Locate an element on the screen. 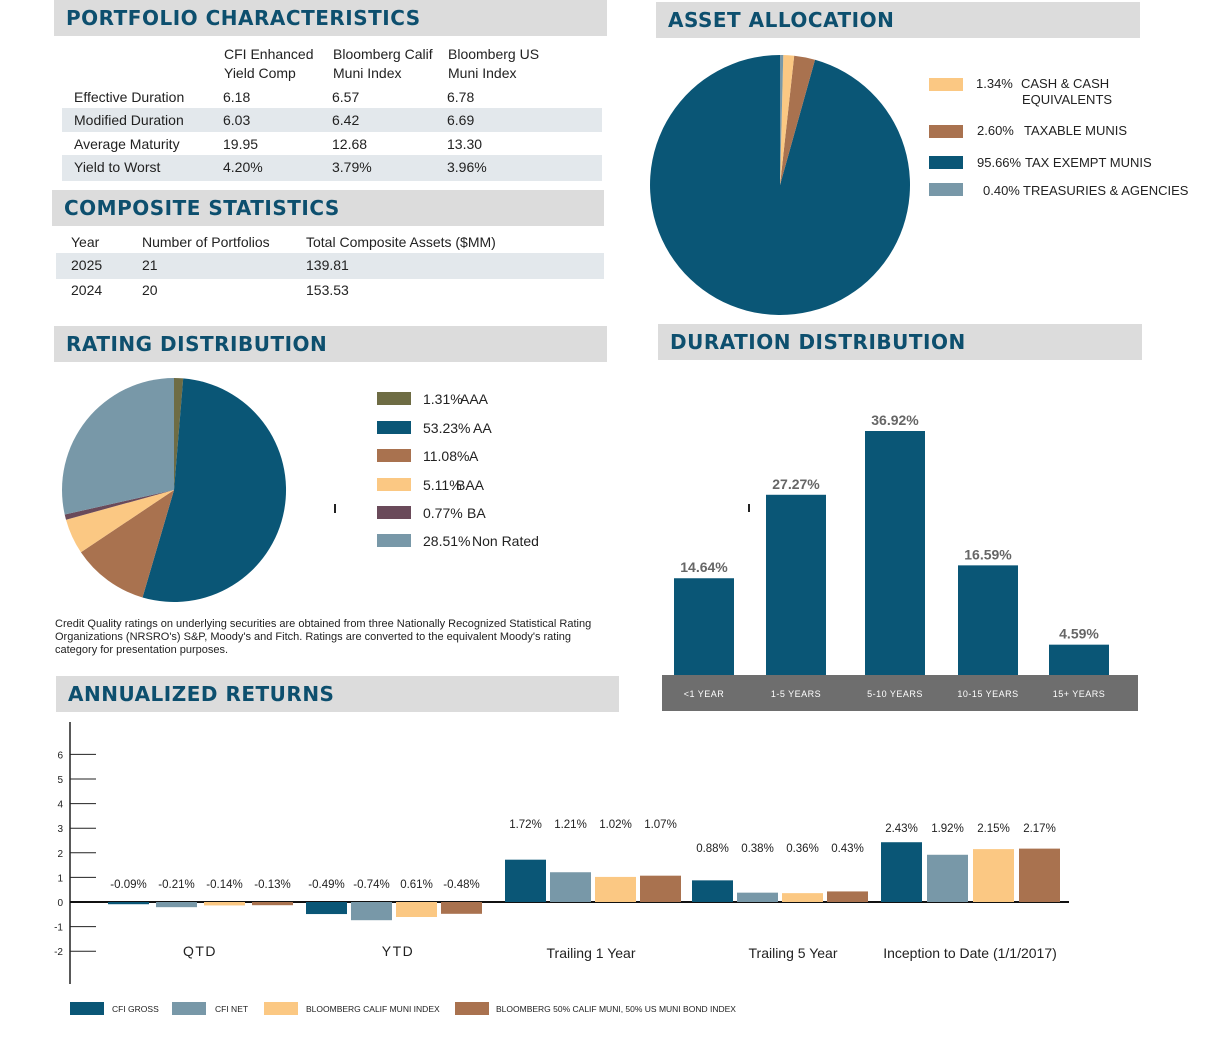 This screenshot has width=1208, height=1042. legend-label: AA is located at coordinates (482, 428).